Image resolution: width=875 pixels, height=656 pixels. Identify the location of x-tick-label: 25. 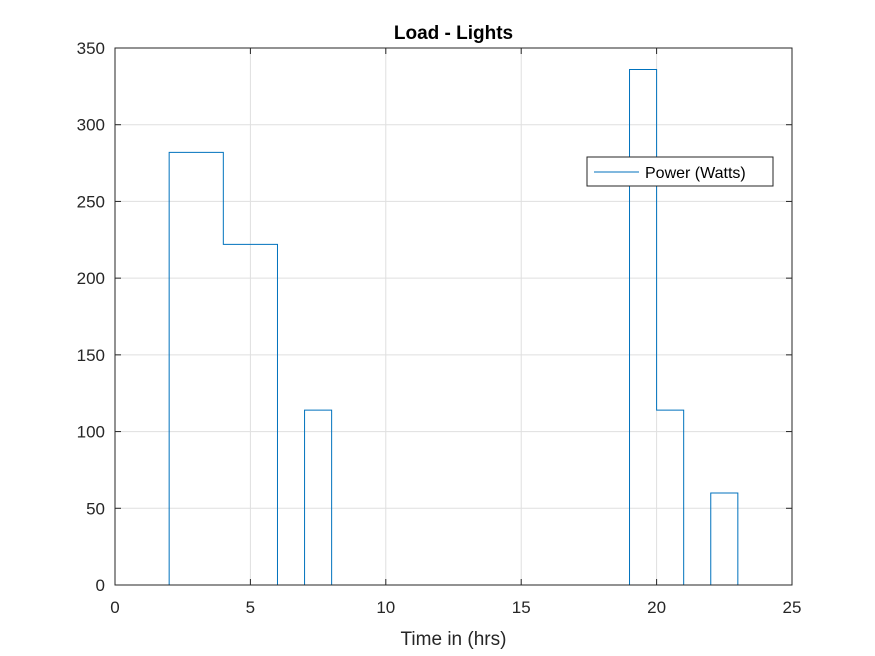
(792, 607).